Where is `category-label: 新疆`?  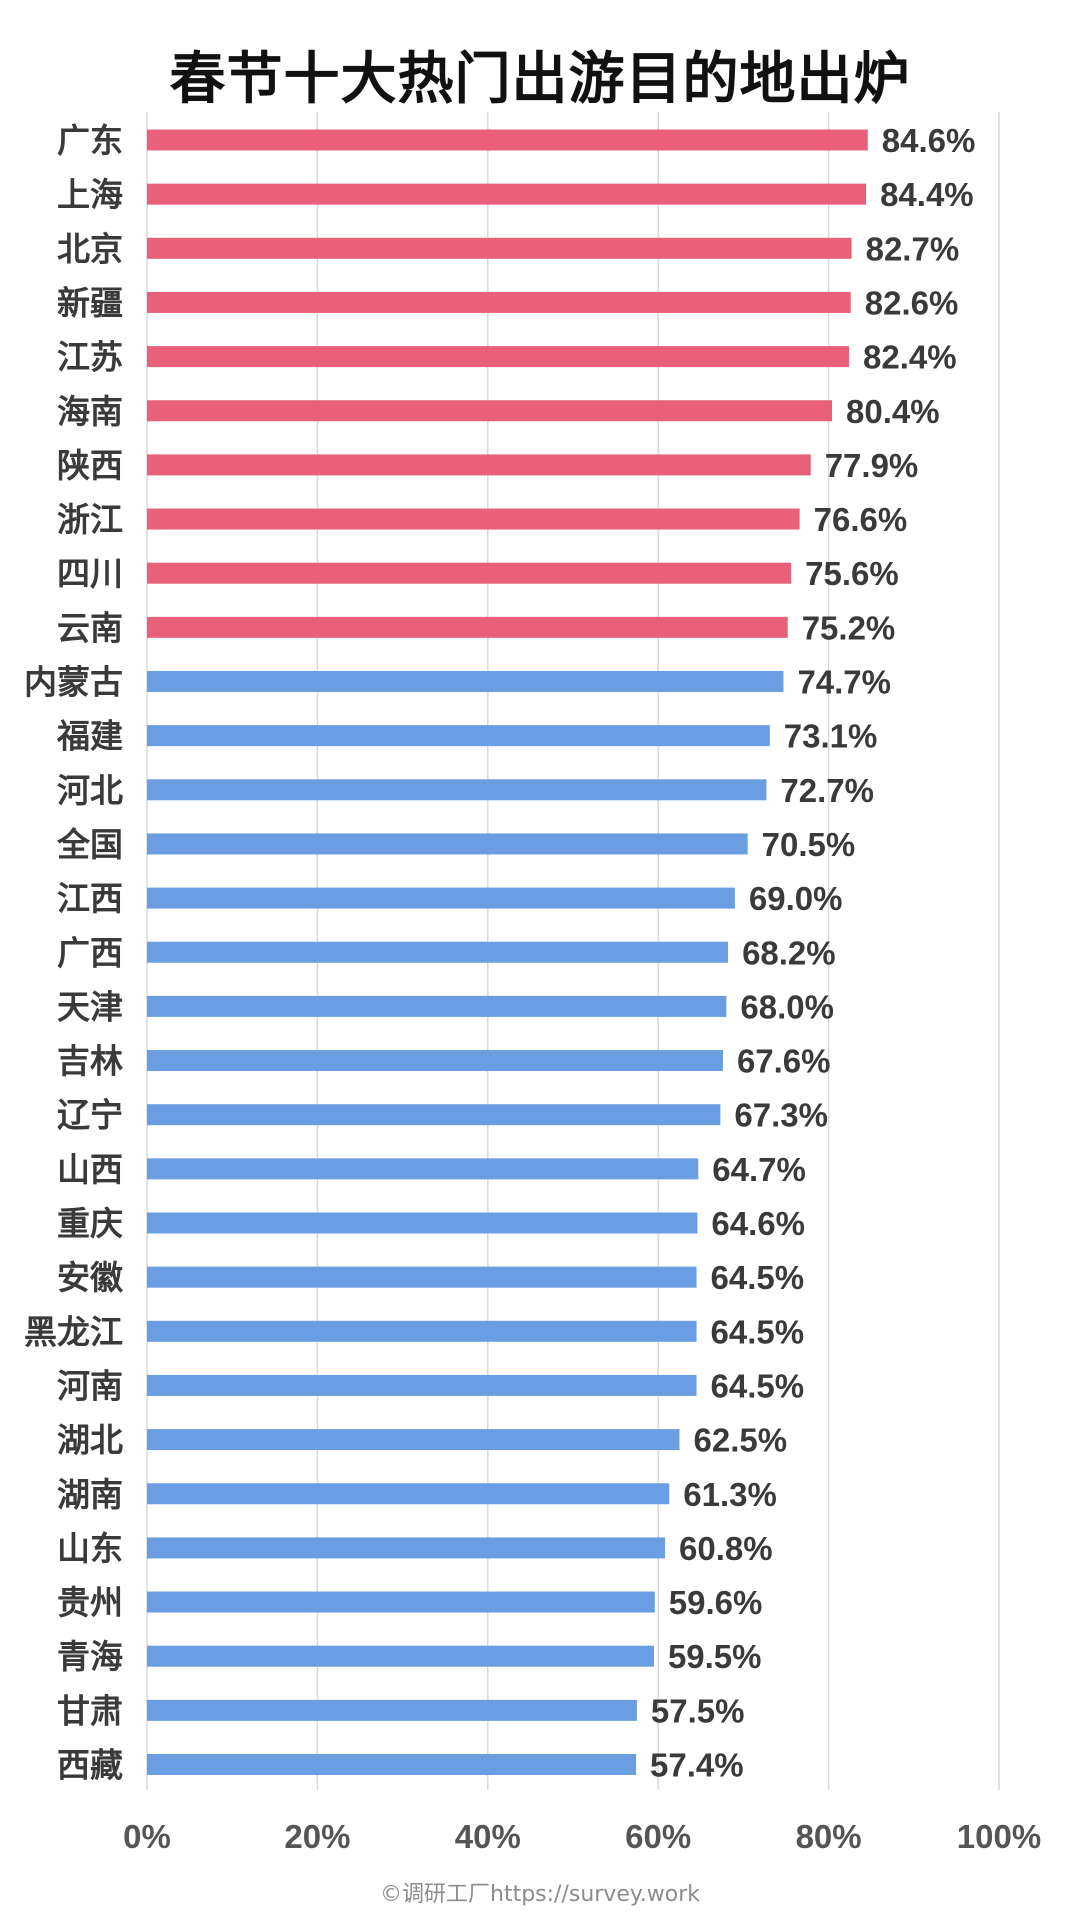 category-label: 新疆 is located at coordinates (90, 302).